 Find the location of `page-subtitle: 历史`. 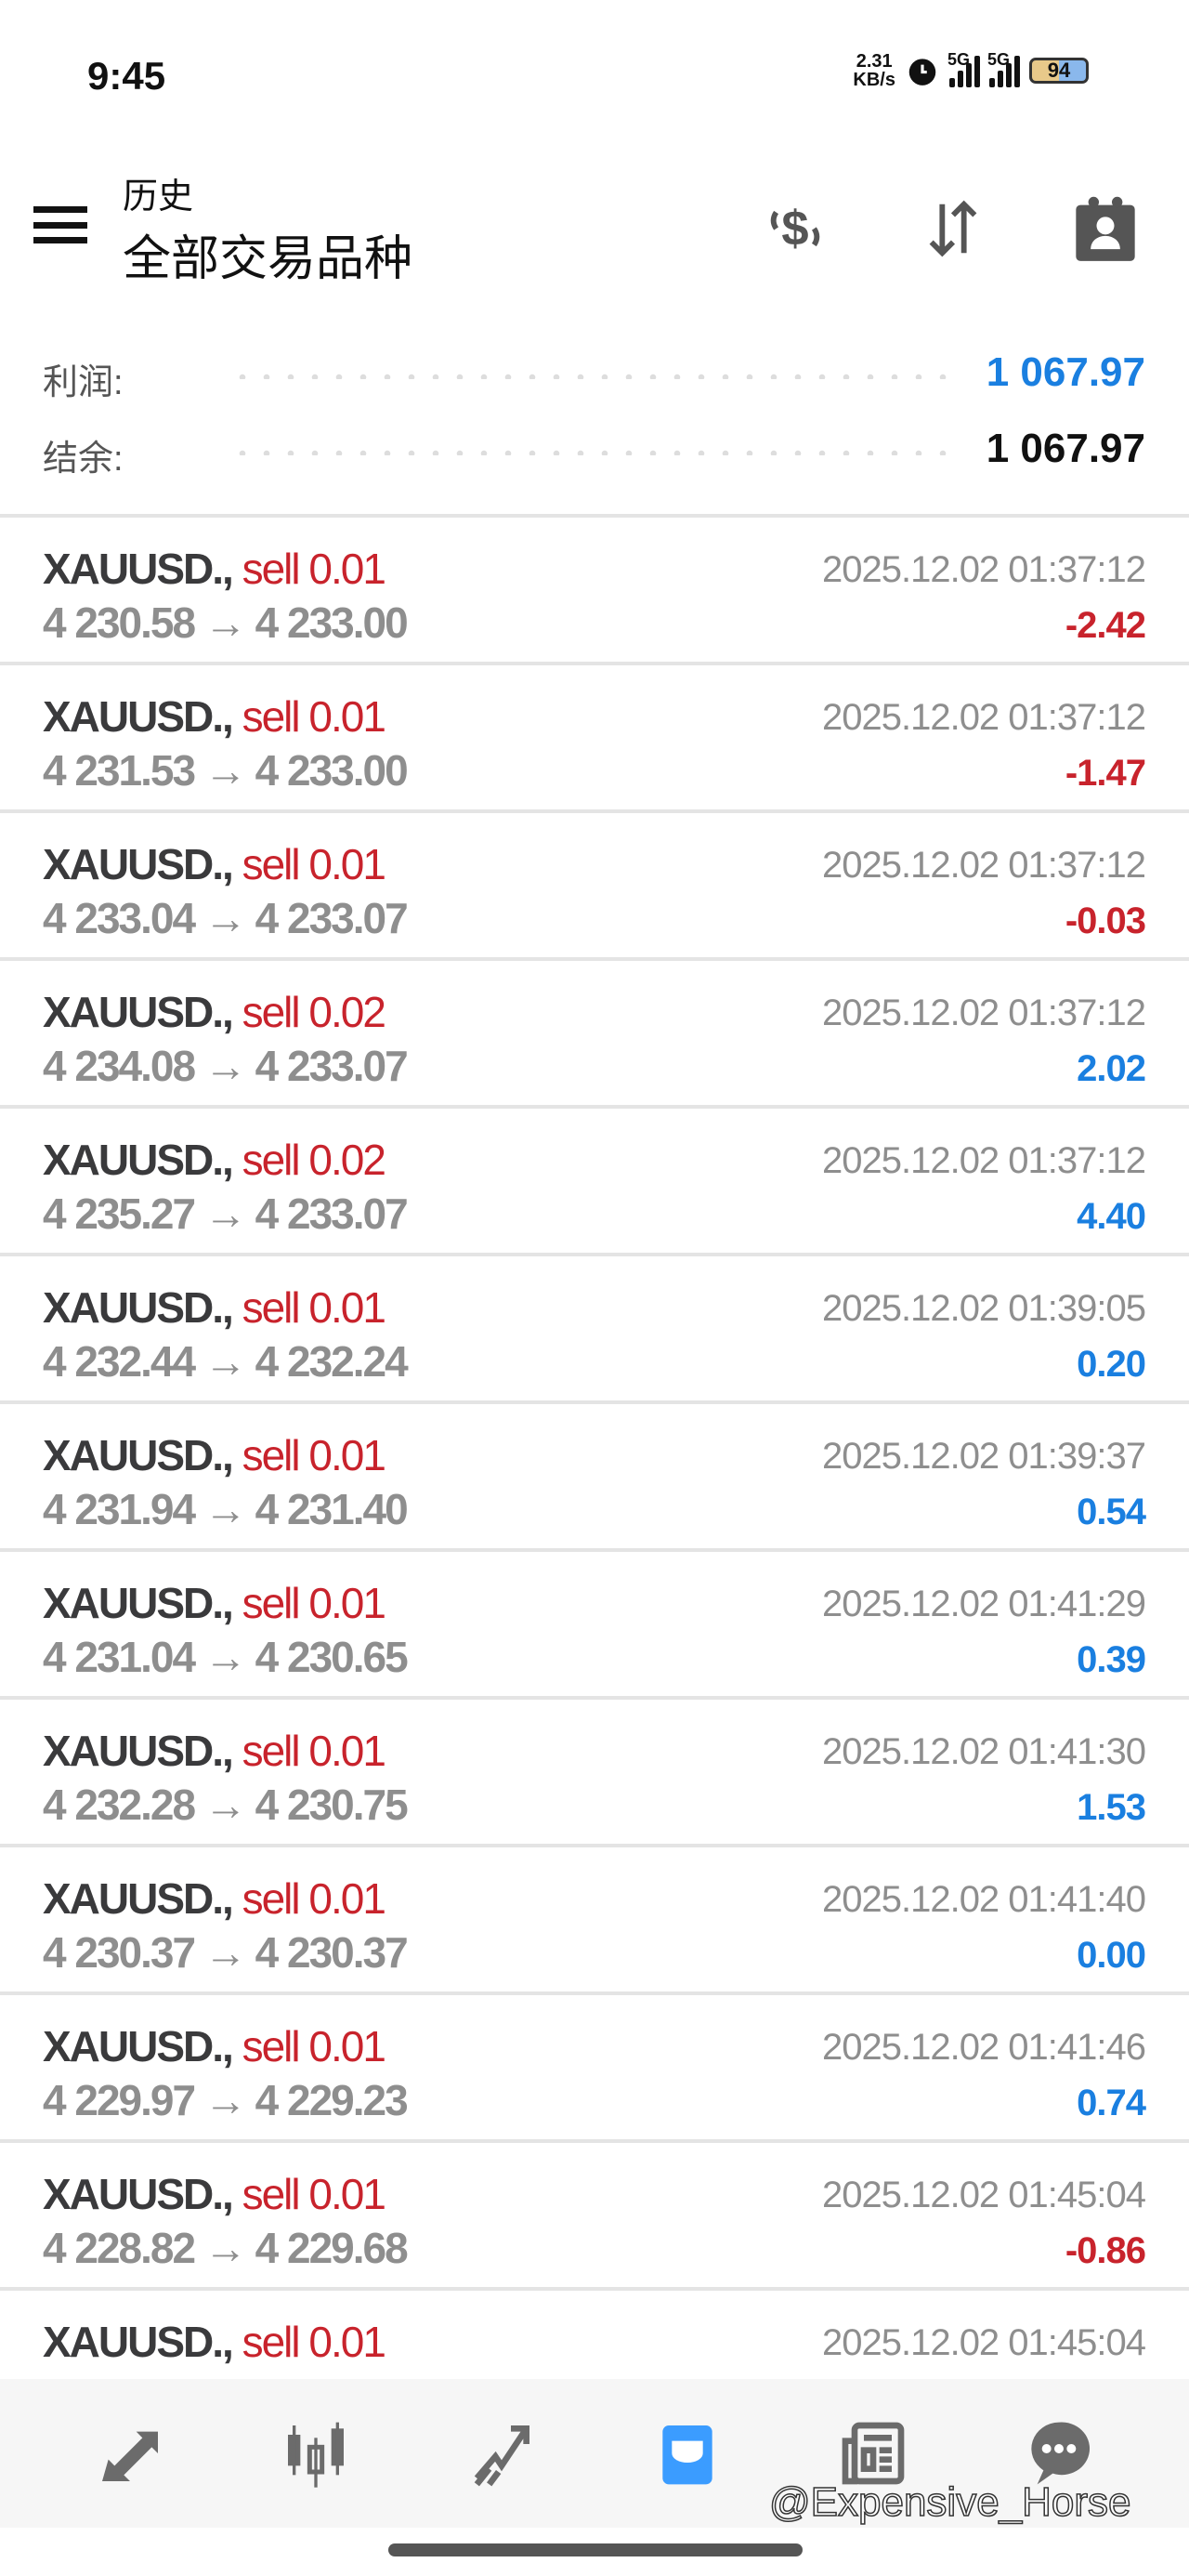

page-subtitle: 历史 is located at coordinates (158, 197).